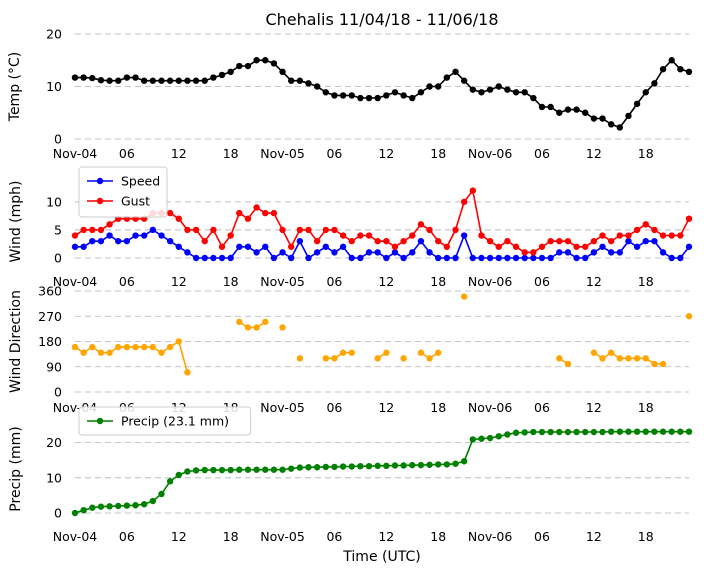  What do you see at coordinates (252, 325) in the screenshot?
I see `series-line-direction` at bounding box center [252, 325].